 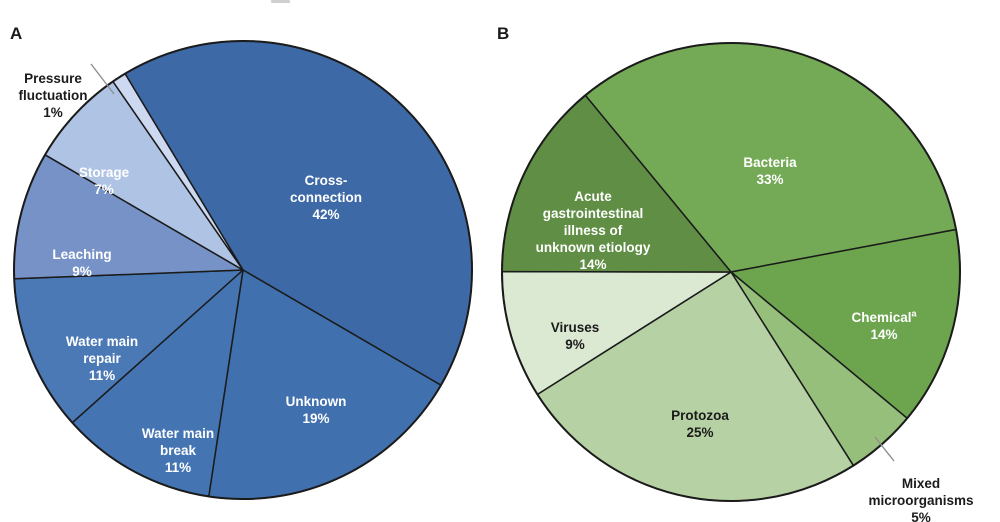 I want to click on slice-label-pressure-fluctuation: Pressure fluctuation 1%, so click(x=53, y=95).